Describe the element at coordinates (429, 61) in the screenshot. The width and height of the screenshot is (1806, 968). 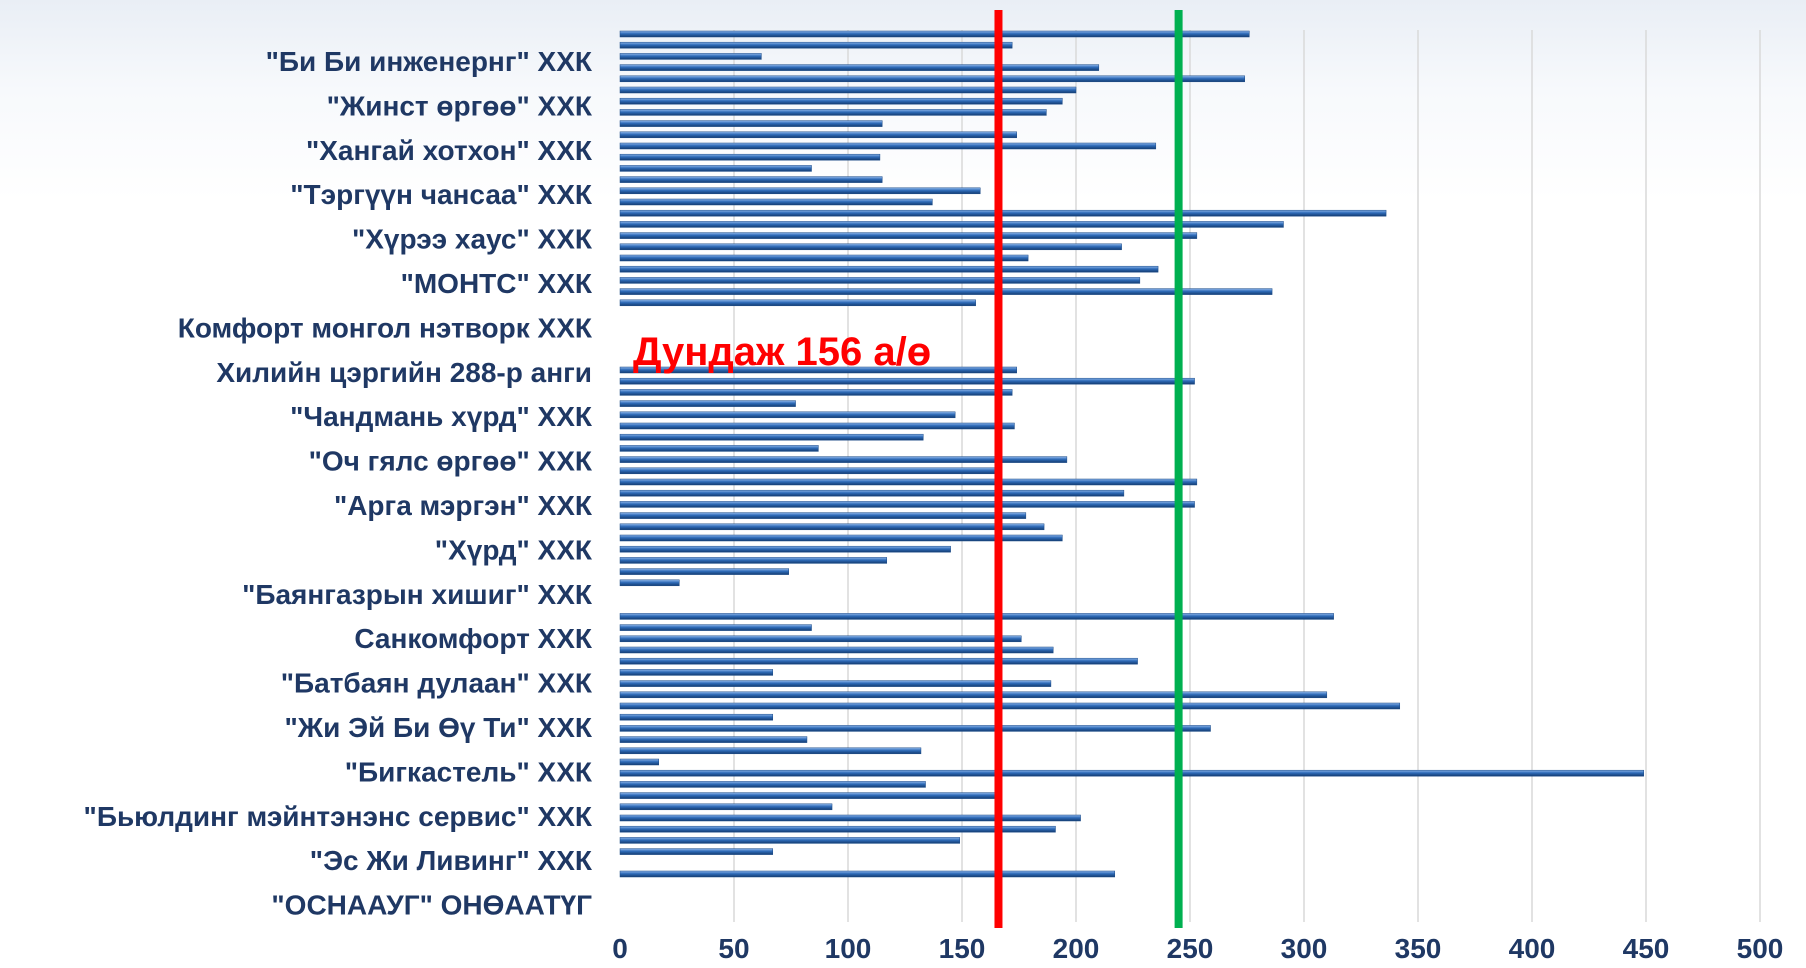
I see `category-label: "Би Би инженернг" ХХК` at that location.